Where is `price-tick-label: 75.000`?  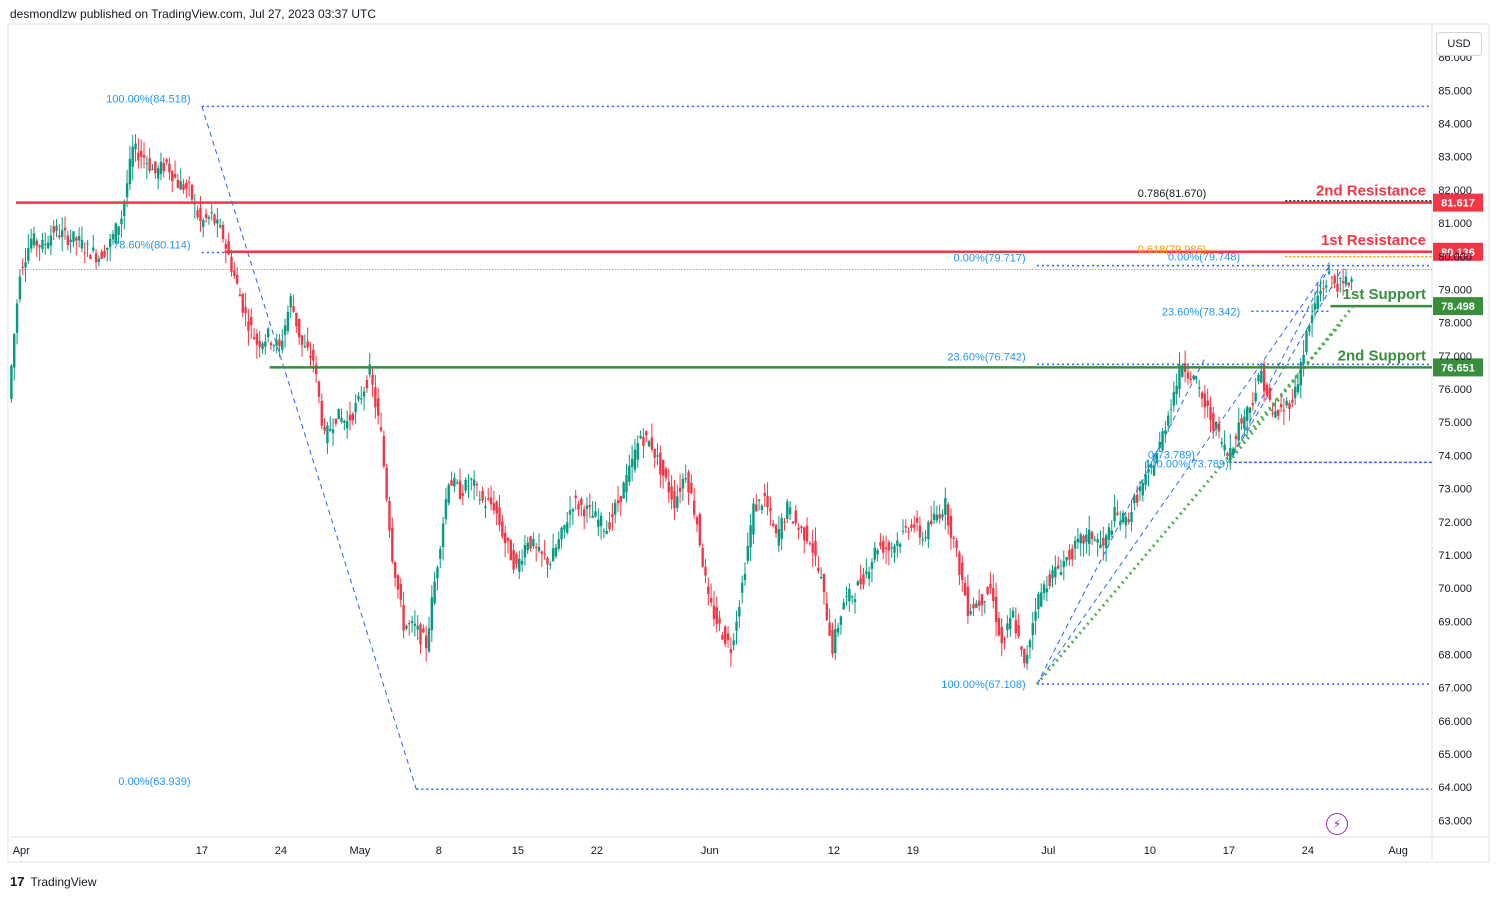 price-tick-label: 75.000 is located at coordinates (1455, 423).